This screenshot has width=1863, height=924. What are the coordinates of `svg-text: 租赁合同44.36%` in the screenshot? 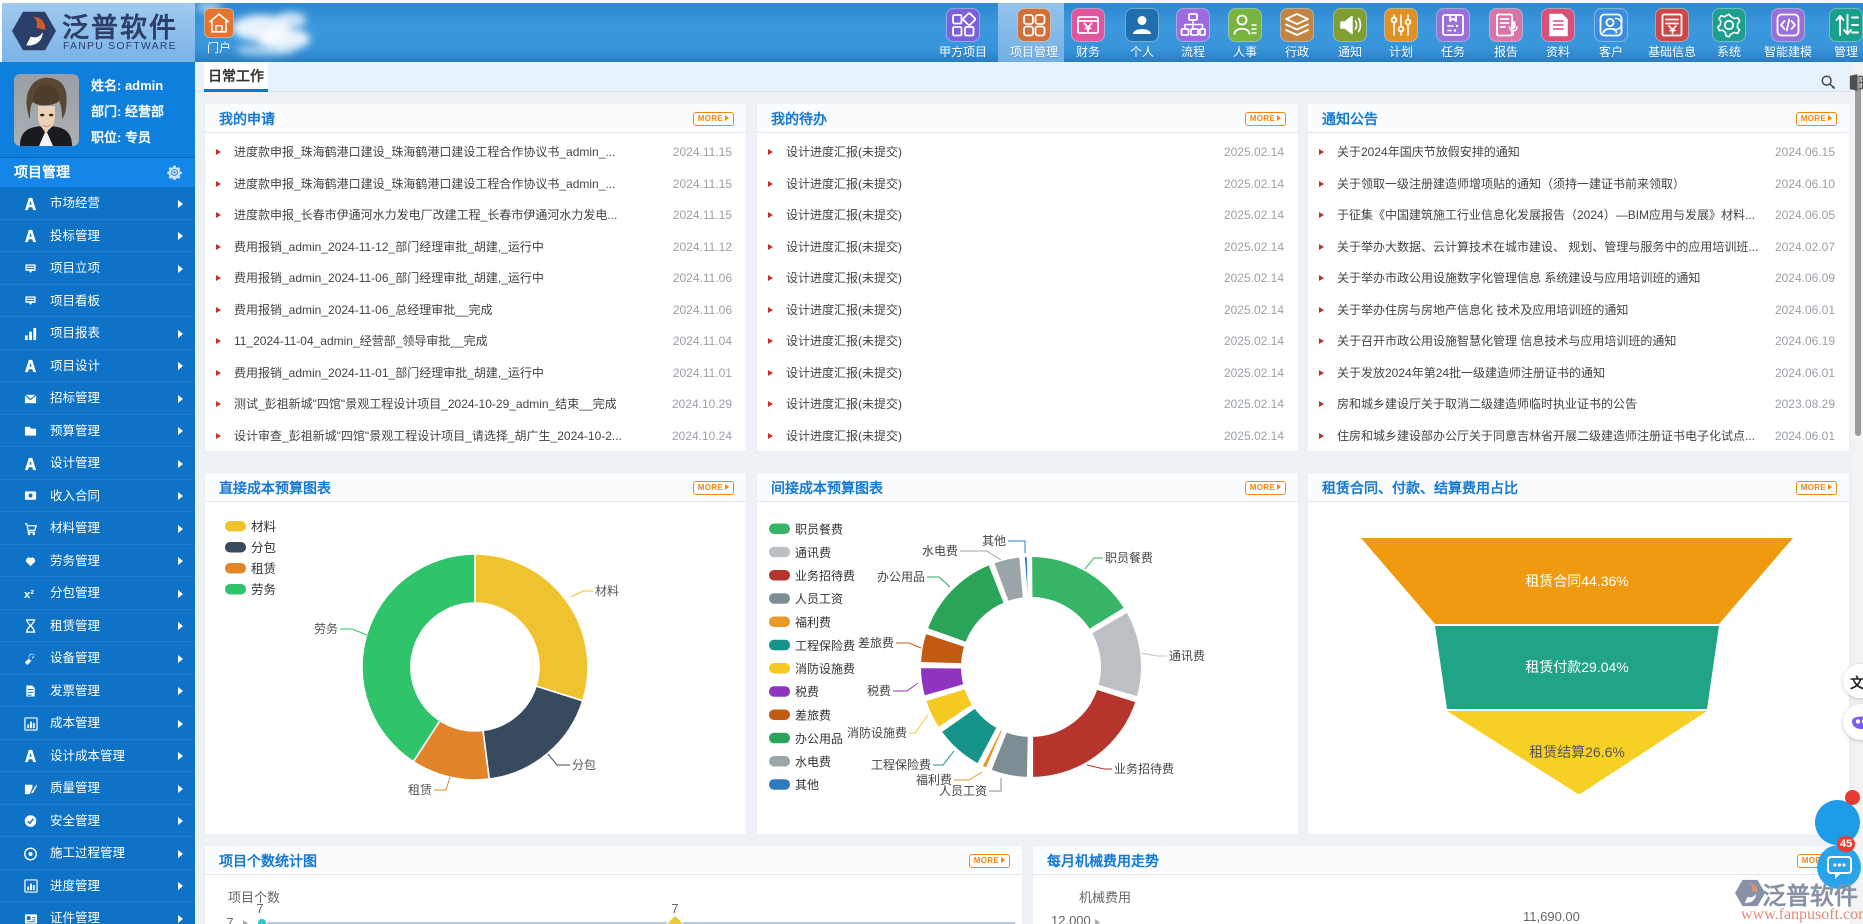 It's located at (1576, 581).